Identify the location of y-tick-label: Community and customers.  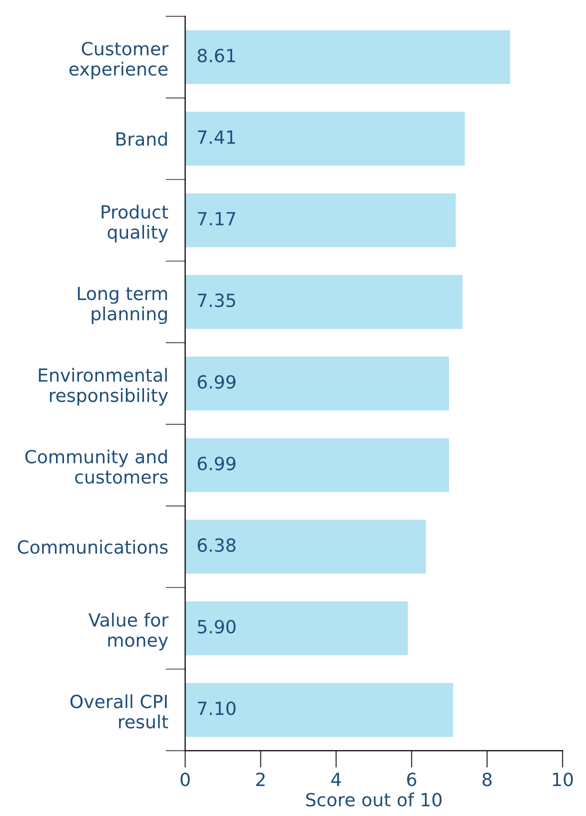
(96, 467).